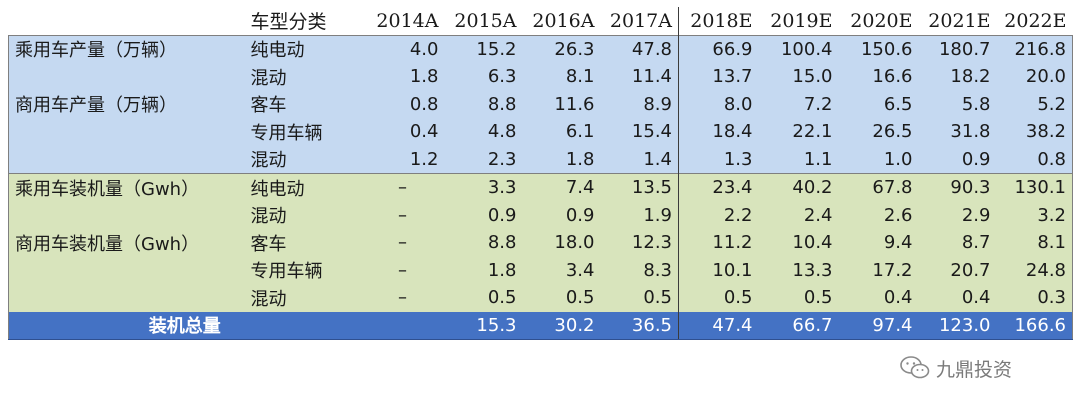  Describe the element at coordinates (878, 21) in the screenshot. I see `header-year-2020e: 2020E` at that location.